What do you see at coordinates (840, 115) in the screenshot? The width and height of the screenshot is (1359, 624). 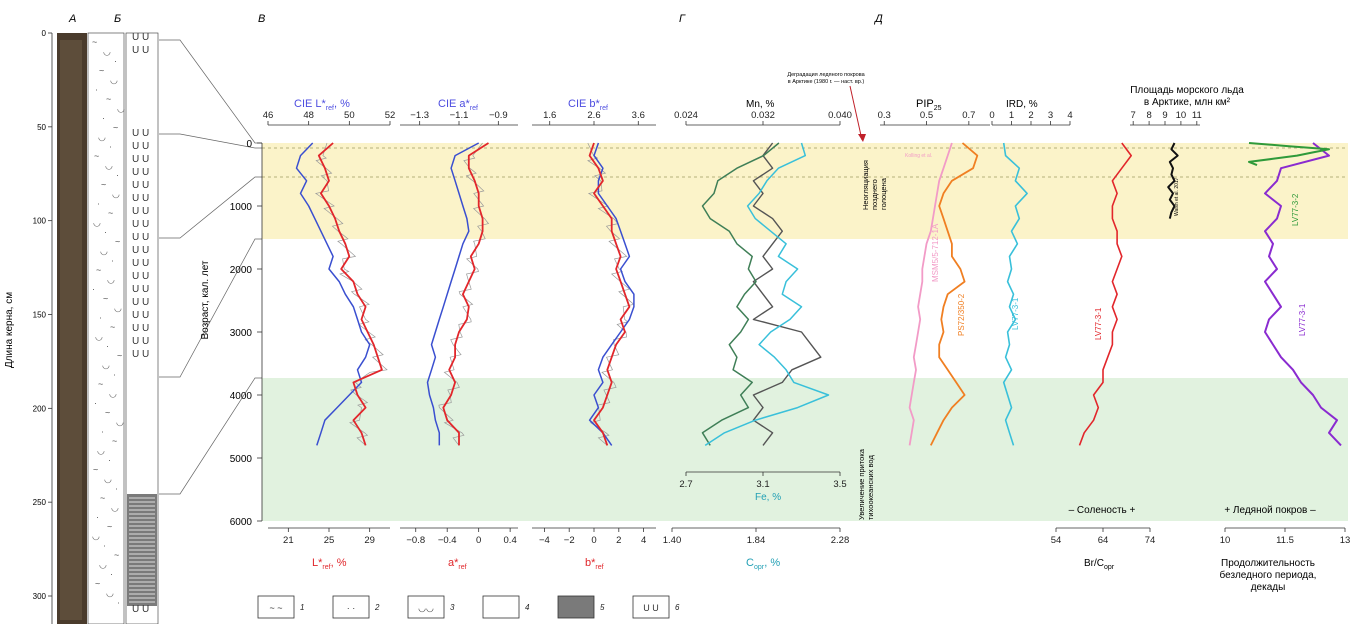 I see `mn-tick-label: 0.040` at bounding box center [840, 115].